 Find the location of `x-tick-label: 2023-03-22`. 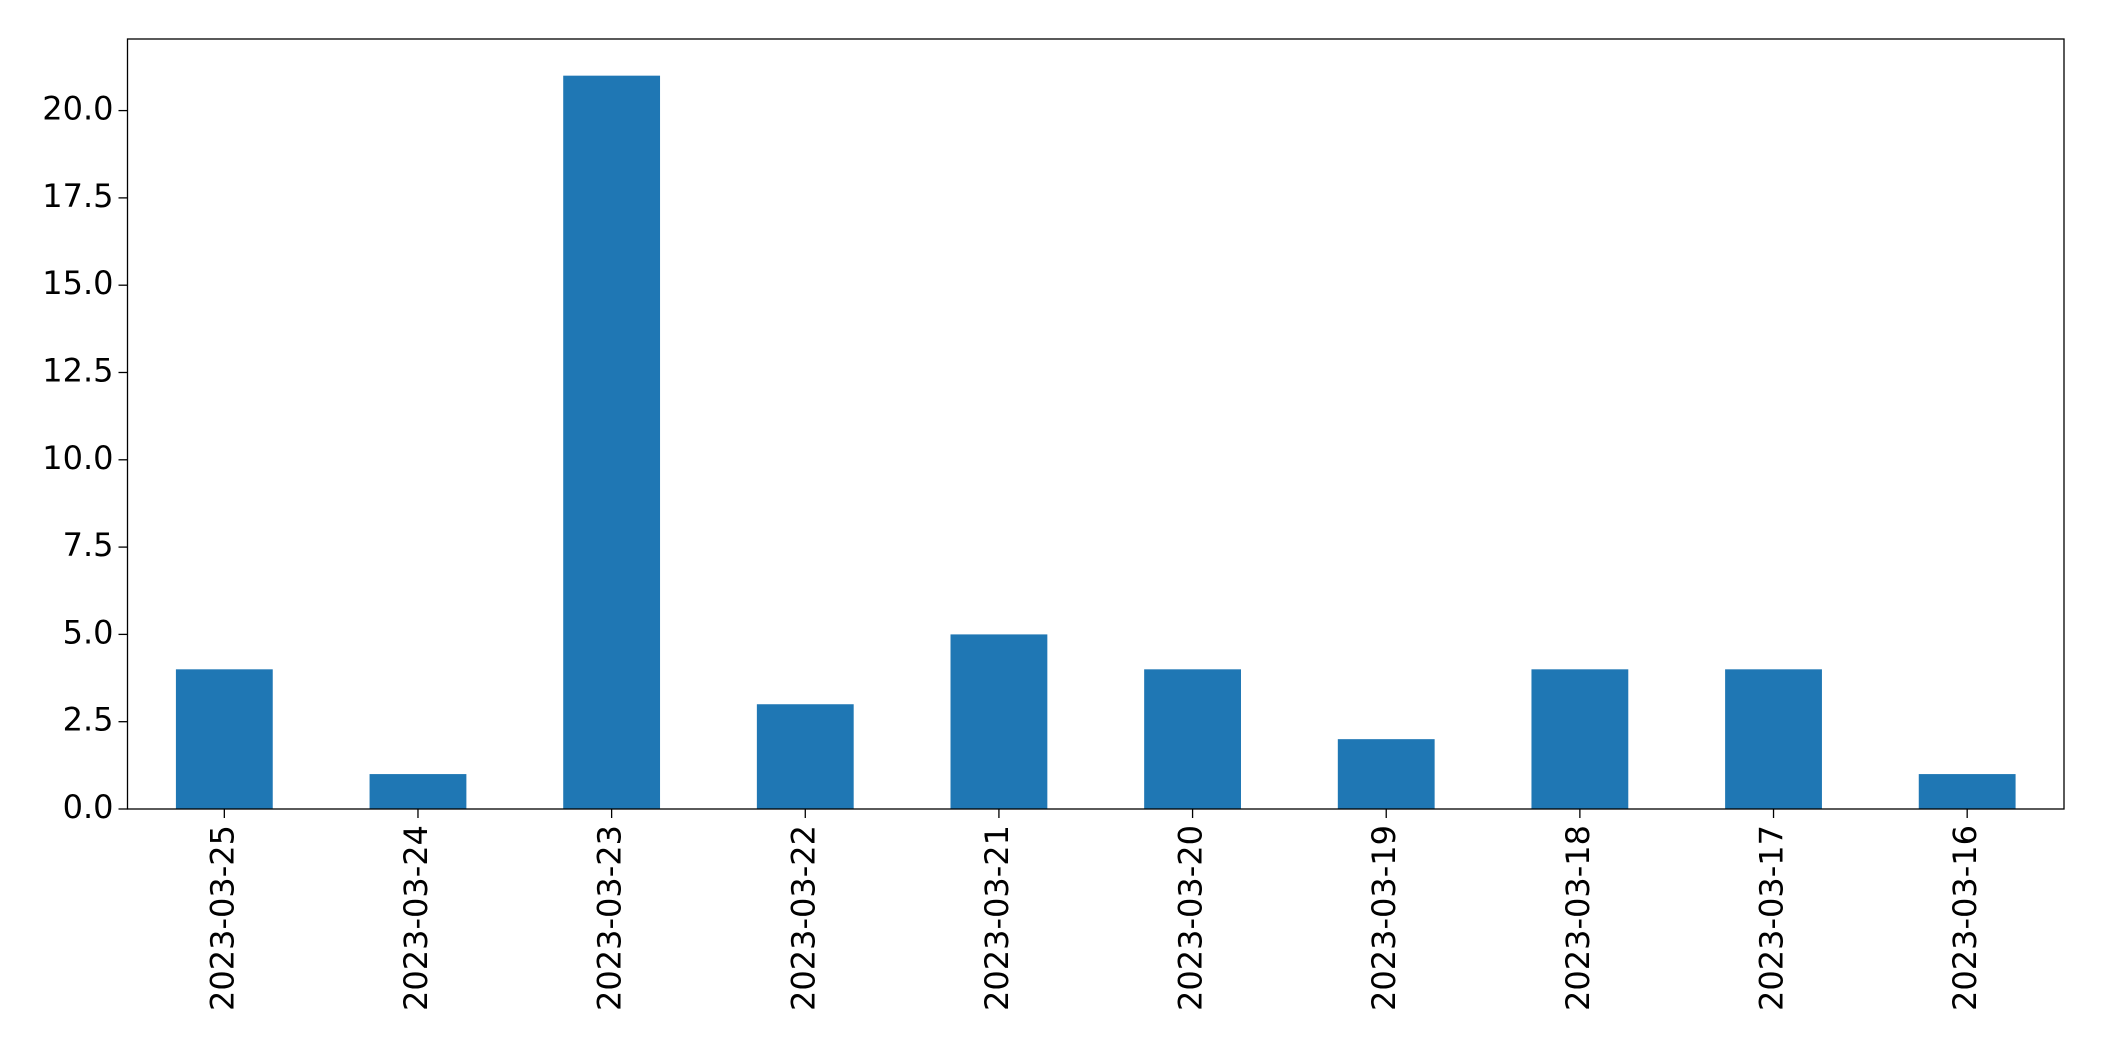

x-tick-label: 2023-03-22 is located at coordinates (803, 918).